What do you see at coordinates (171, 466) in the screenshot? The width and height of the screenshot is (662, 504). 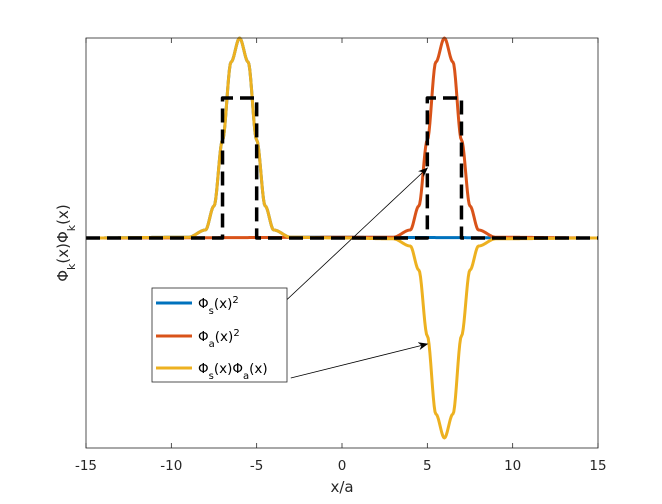 I see `x-tick-label: -10` at bounding box center [171, 466].